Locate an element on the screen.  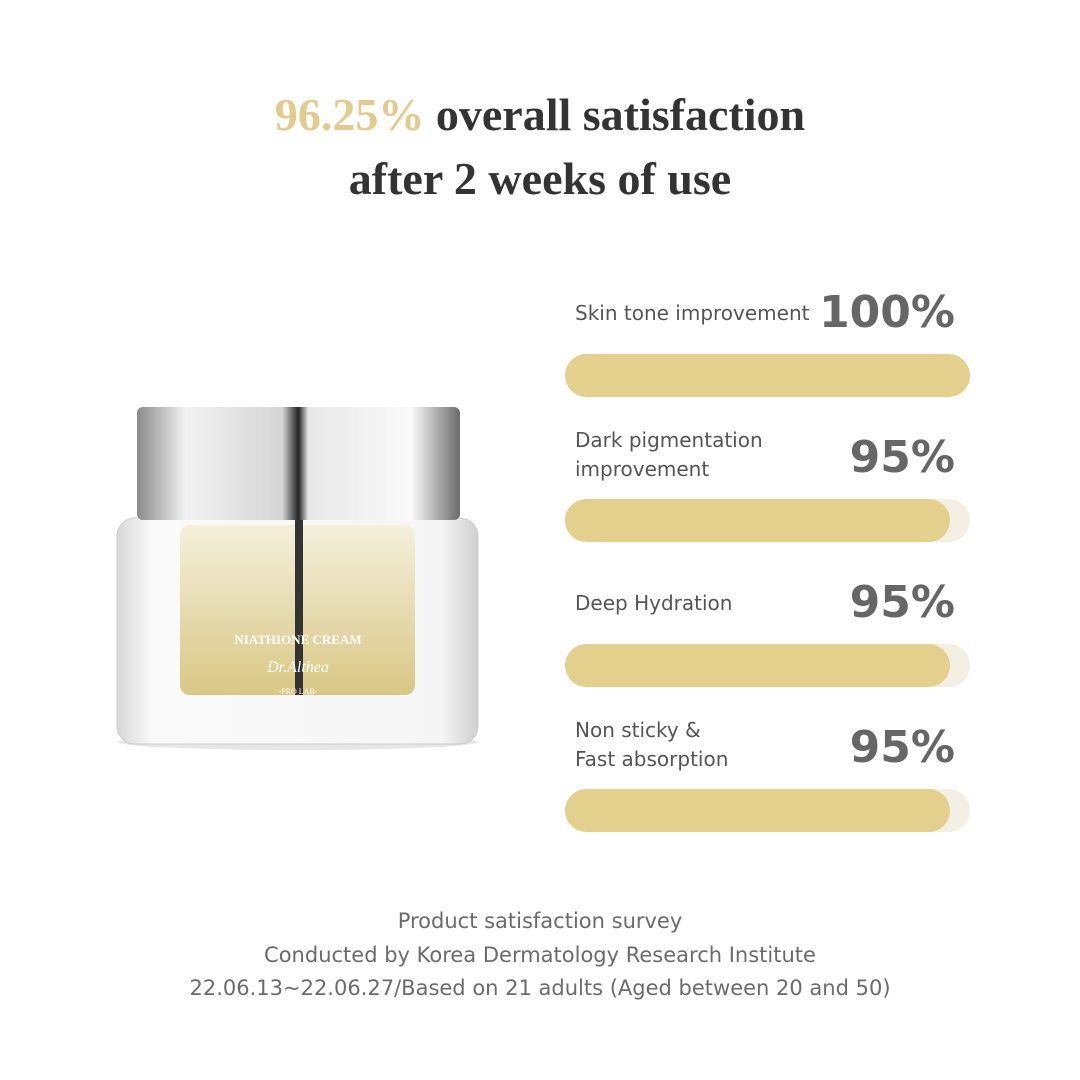
category-label: Deep Hydration is located at coordinates (654, 603).